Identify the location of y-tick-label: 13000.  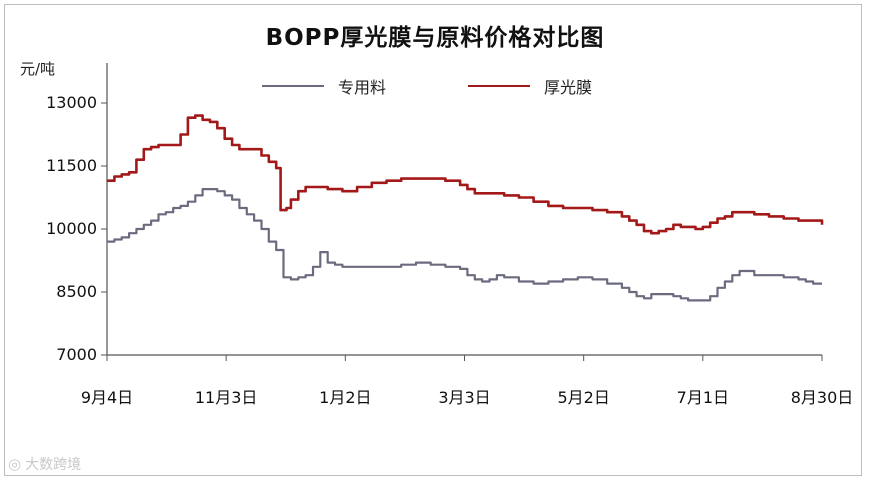
(71, 102).